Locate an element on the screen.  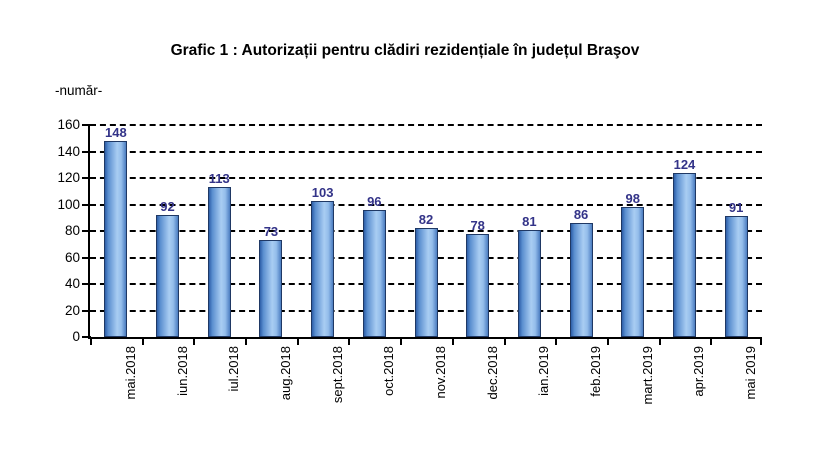
y-tick-label: 80 is located at coordinates (72, 230).